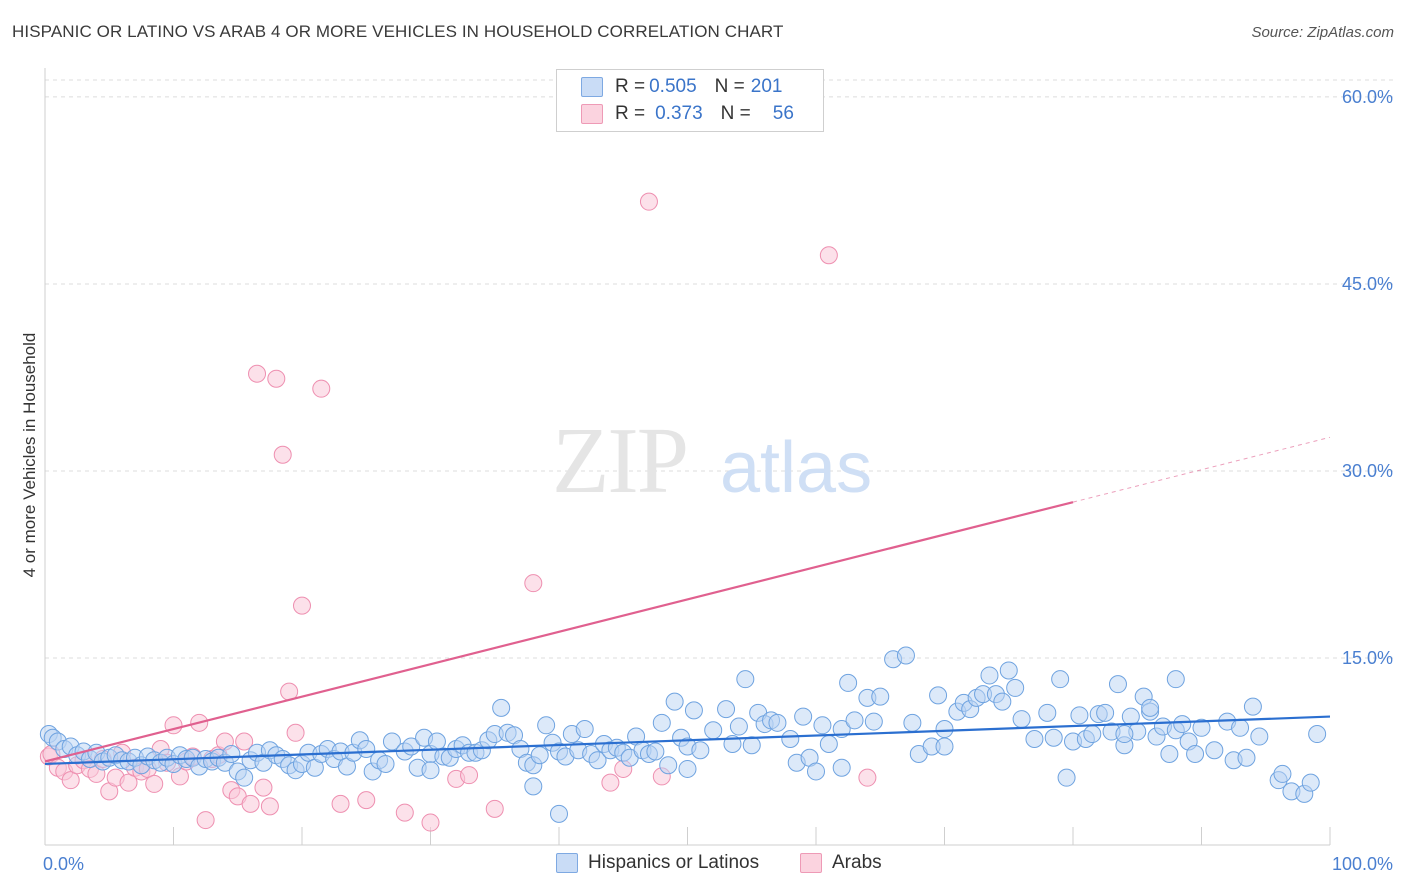  What do you see at coordinates (679, 113) in the screenshot?
I see `legend-r-value: 0.373` at bounding box center [679, 113].